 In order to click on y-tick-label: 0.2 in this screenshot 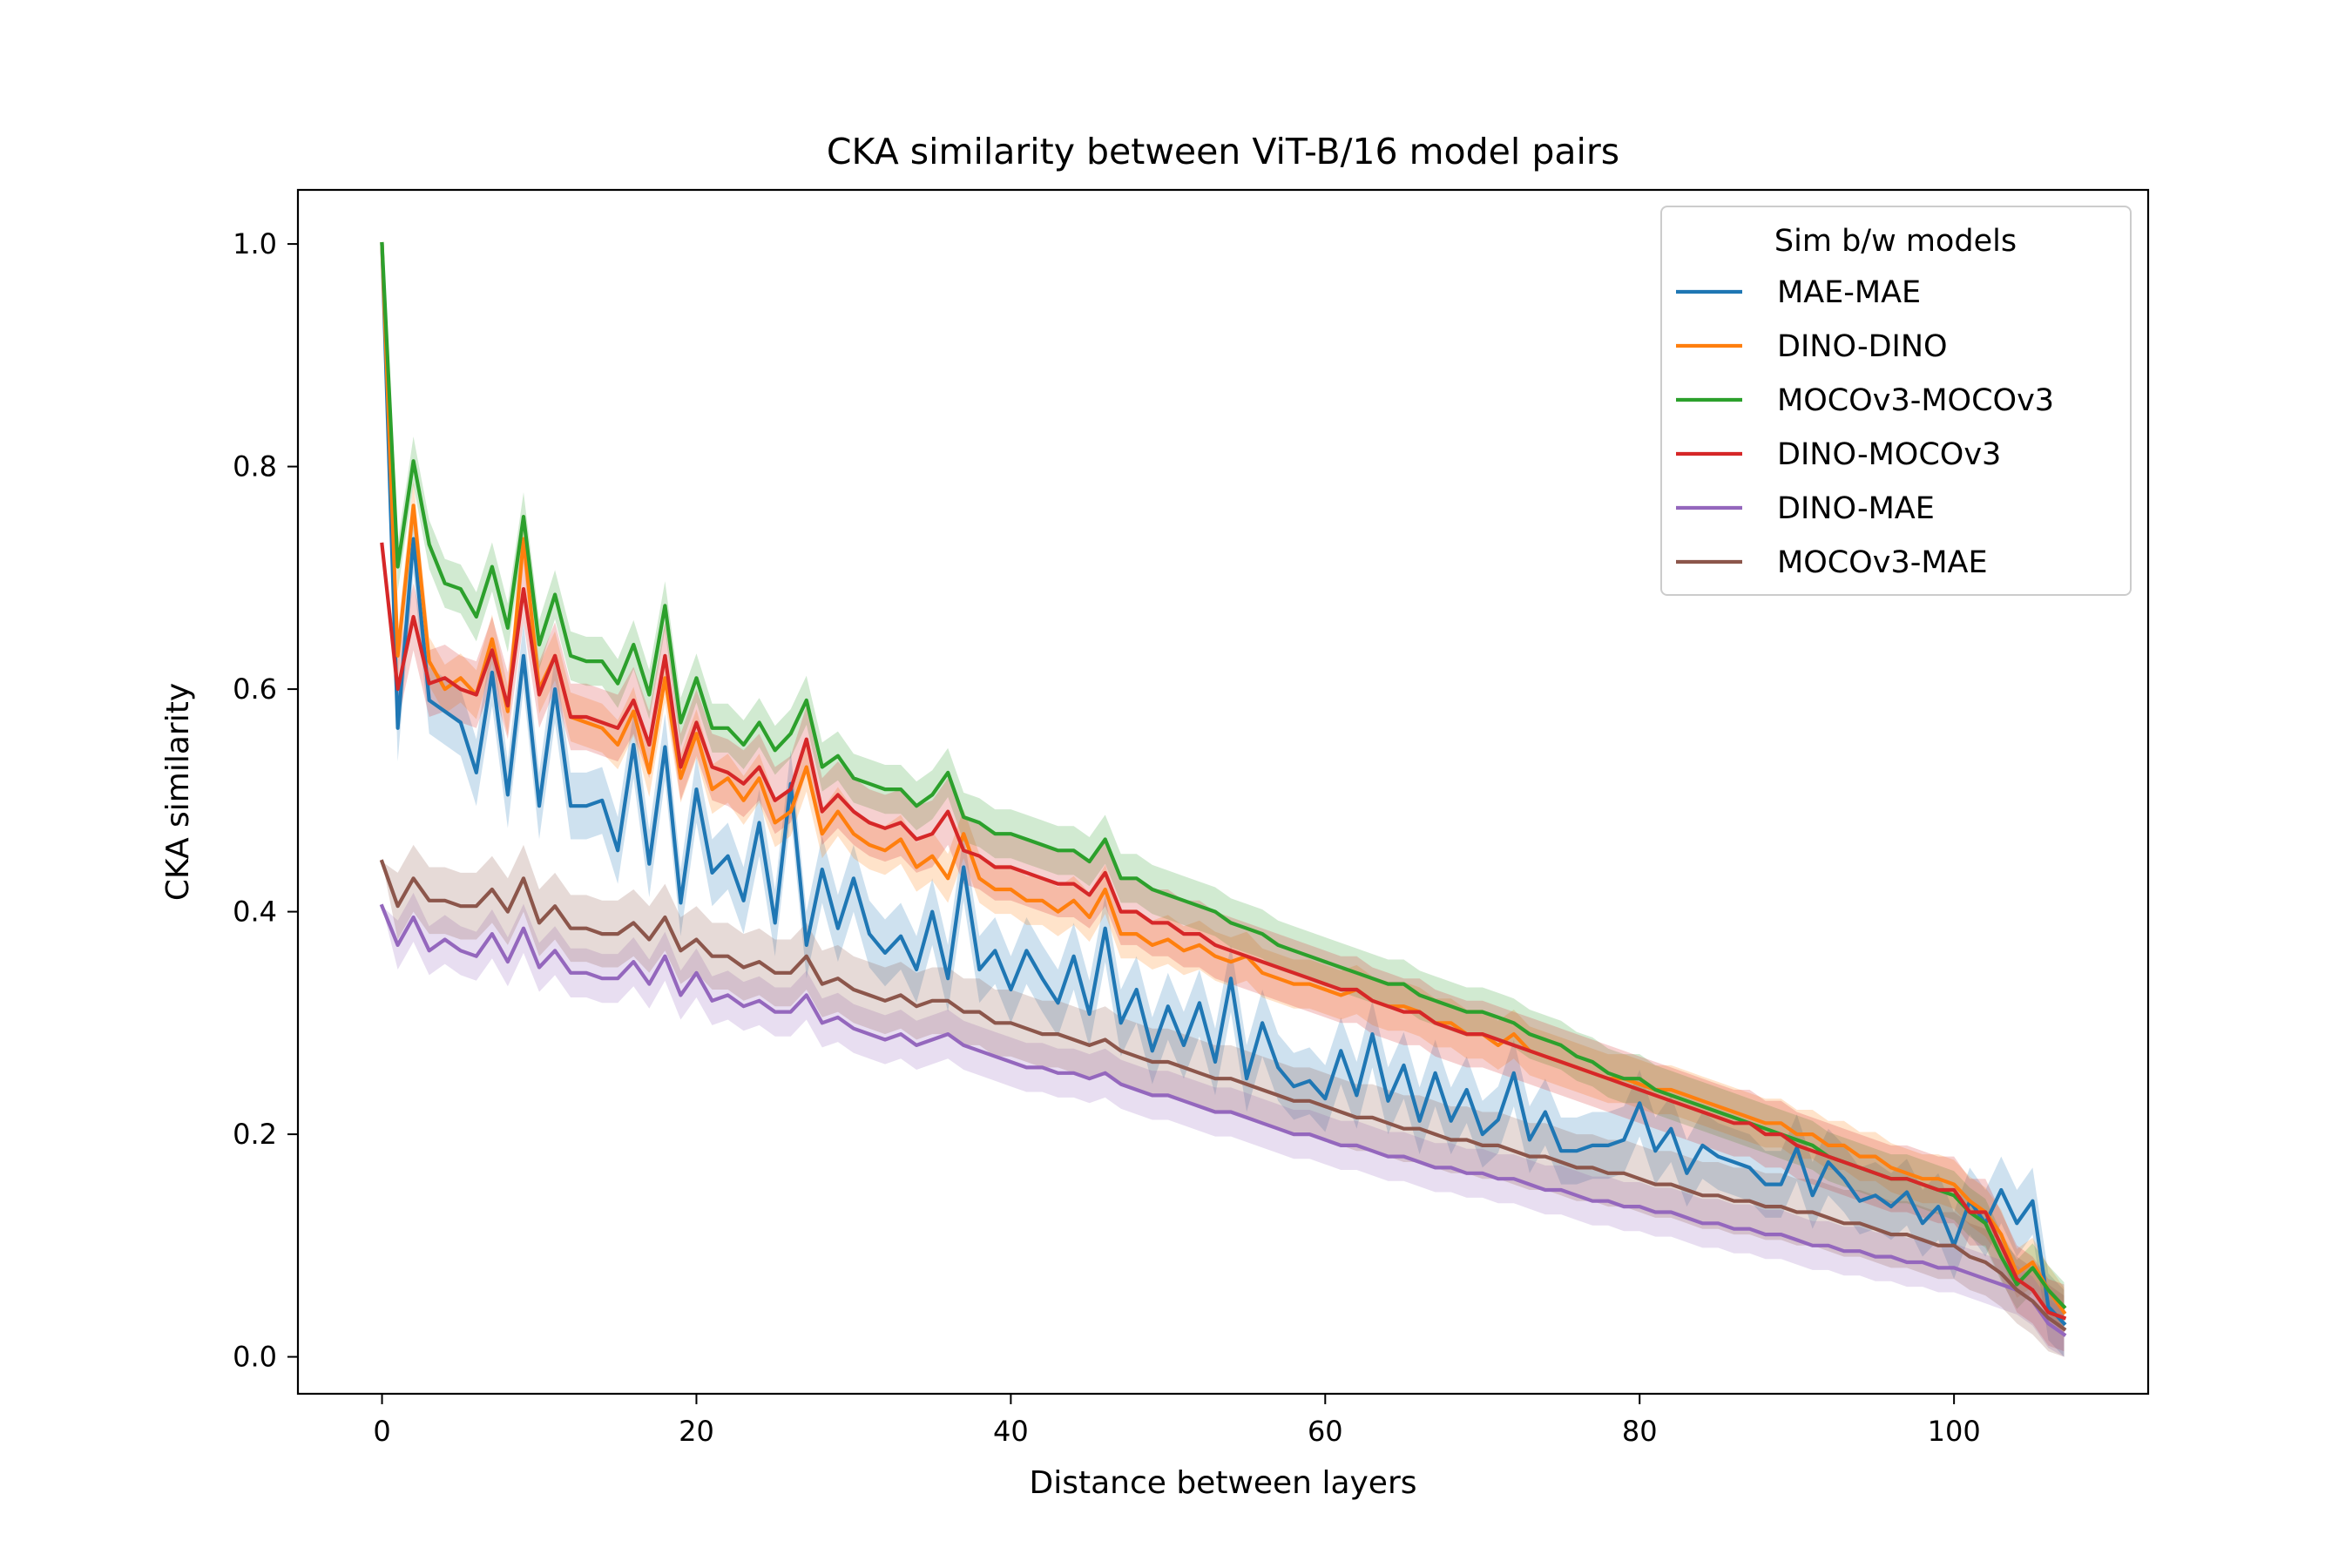, I will do `click(255, 1134)`.